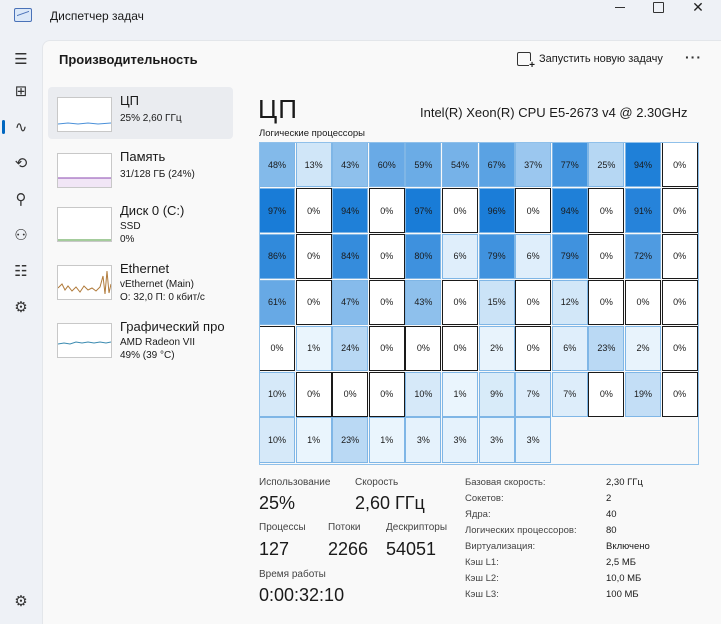 This screenshot has height=624, width=721. Describe the element at coordinates (693, 57) in the screenshot. I see `more-options-button: ···` at that location.